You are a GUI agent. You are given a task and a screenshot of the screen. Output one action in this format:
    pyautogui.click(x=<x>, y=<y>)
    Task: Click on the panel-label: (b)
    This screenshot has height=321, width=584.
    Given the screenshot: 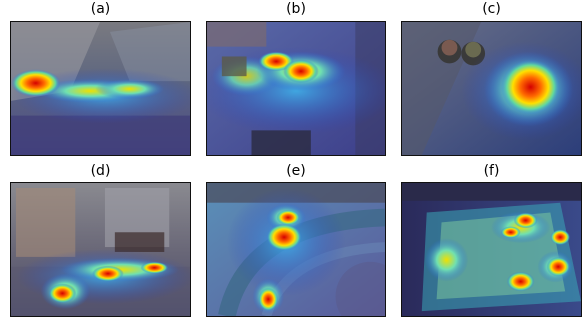 What is the action you would take?
    pyautogui.click(x=296, y=9)
    